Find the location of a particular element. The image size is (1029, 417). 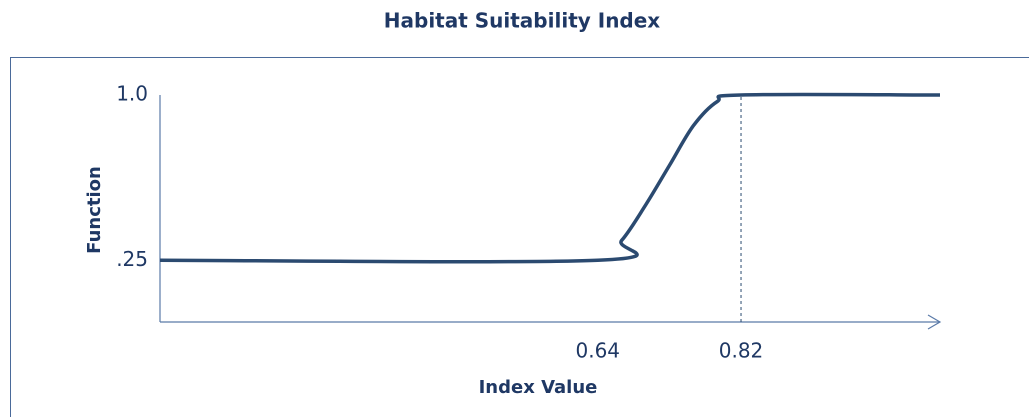

x-axis-arrow is located at coordinates (934, 322).